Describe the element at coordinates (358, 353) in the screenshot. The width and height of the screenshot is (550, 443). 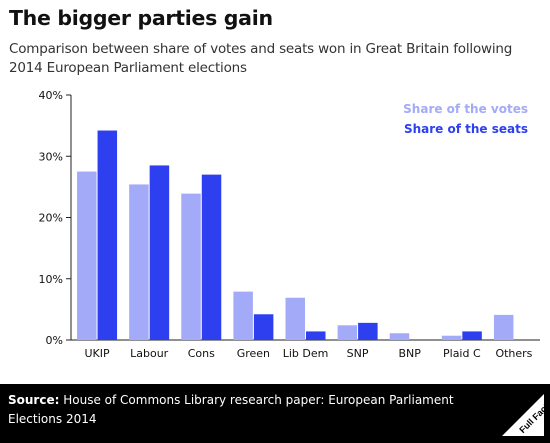
I see `x-tick-label: SNP` at that location.